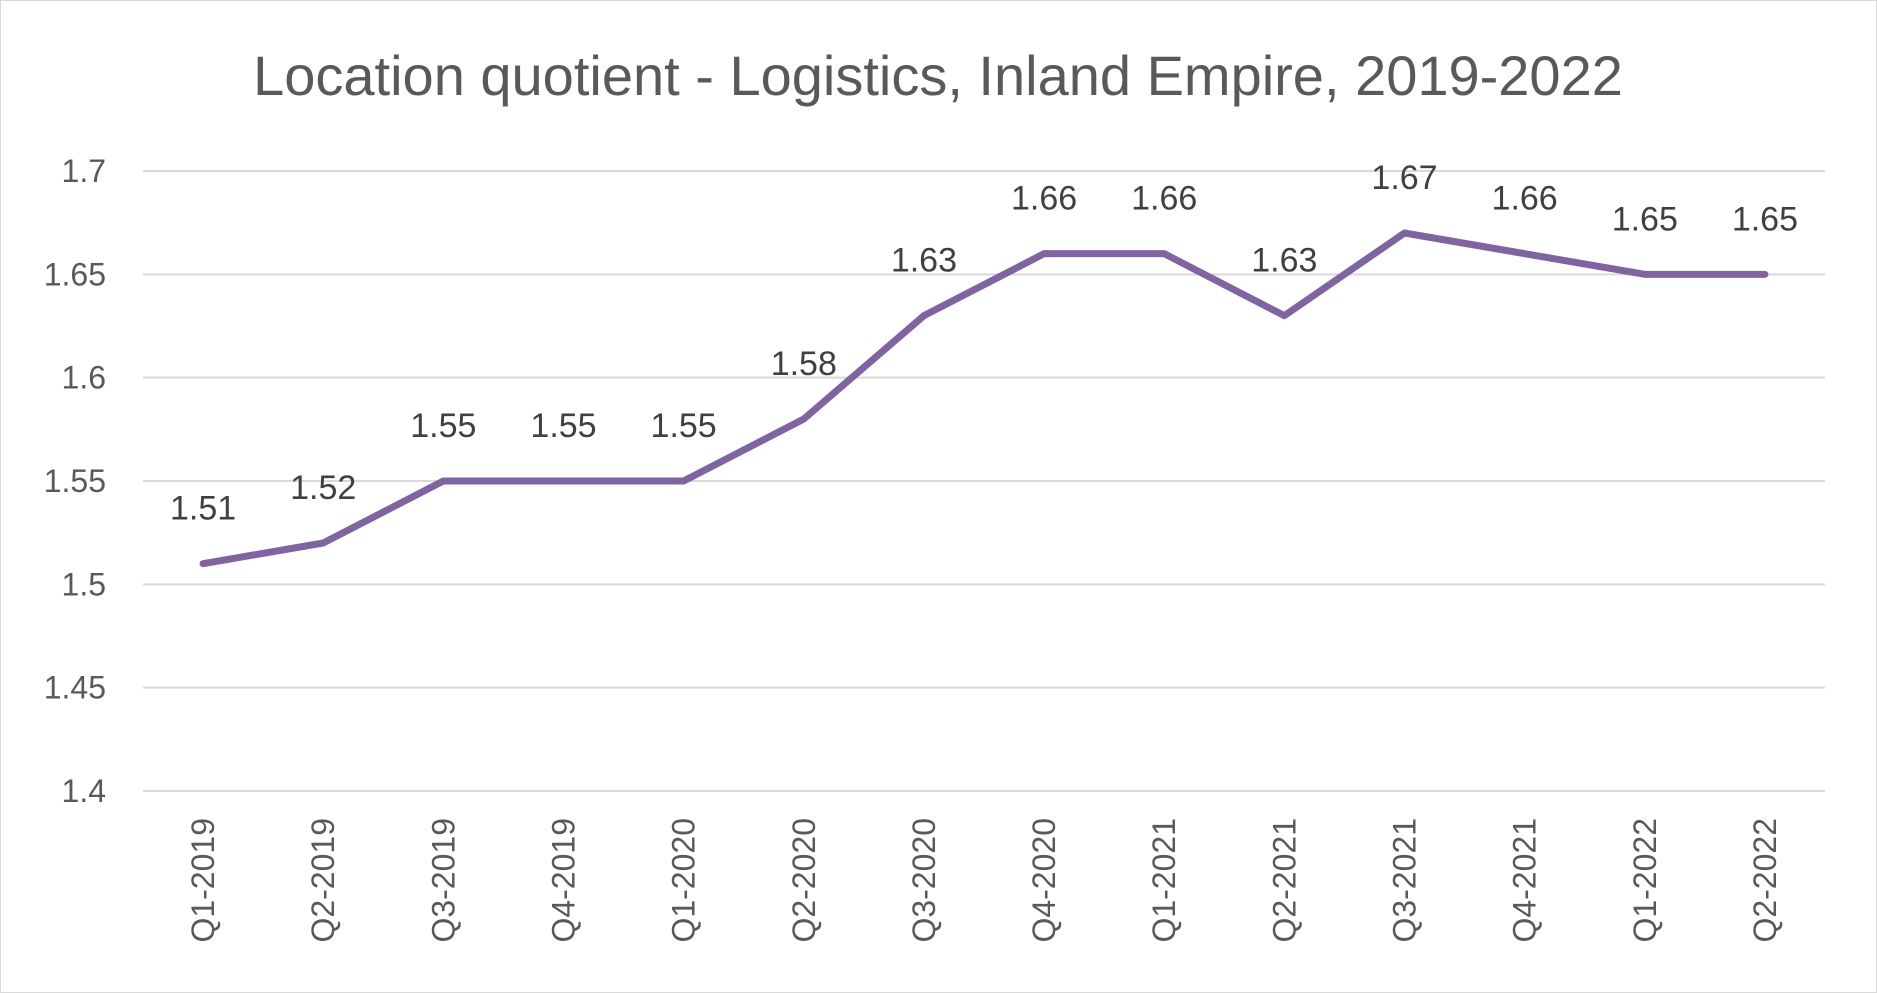  I want to click on y-tick-label: 1.55, so click(75, 481).